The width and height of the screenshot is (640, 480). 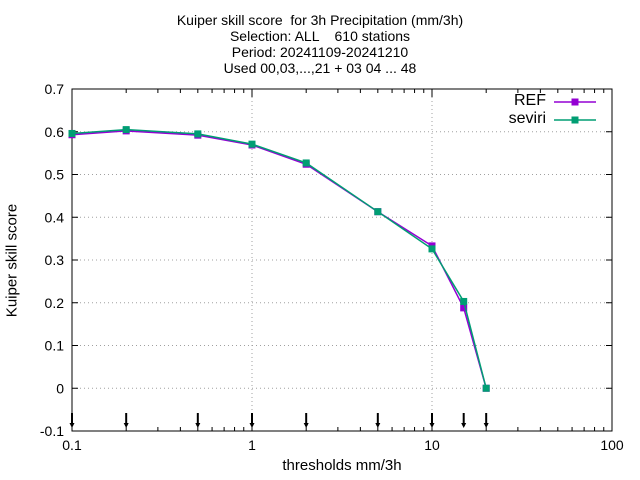 I want to click on title-line-2: Selection: ALL 610 stations, so click(x=320, y=36).